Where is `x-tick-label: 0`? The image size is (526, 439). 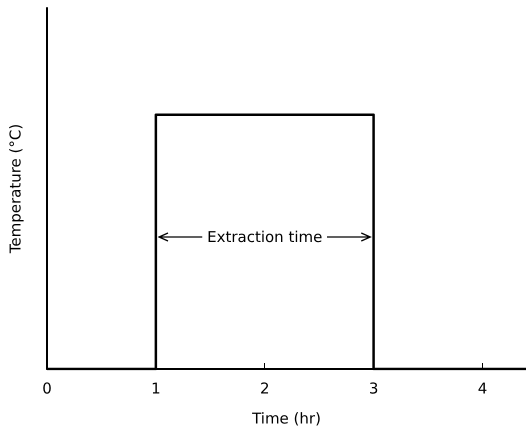
x-tick-label: 0 is located at coordinates (47, 389).